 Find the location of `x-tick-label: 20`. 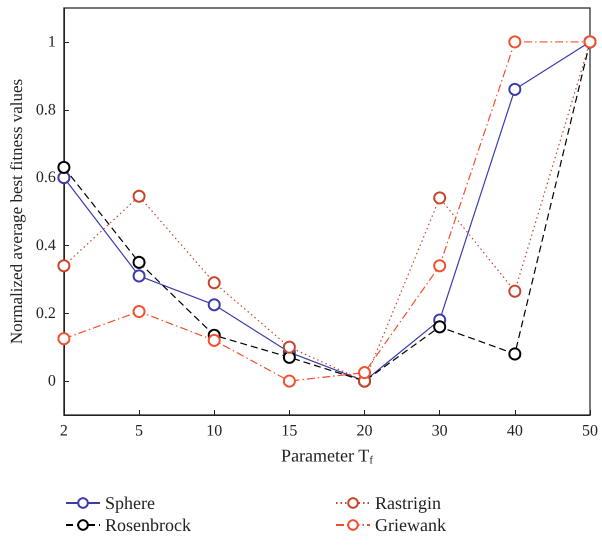

x-tick-label: 20 is located at coordinates (364, 431).